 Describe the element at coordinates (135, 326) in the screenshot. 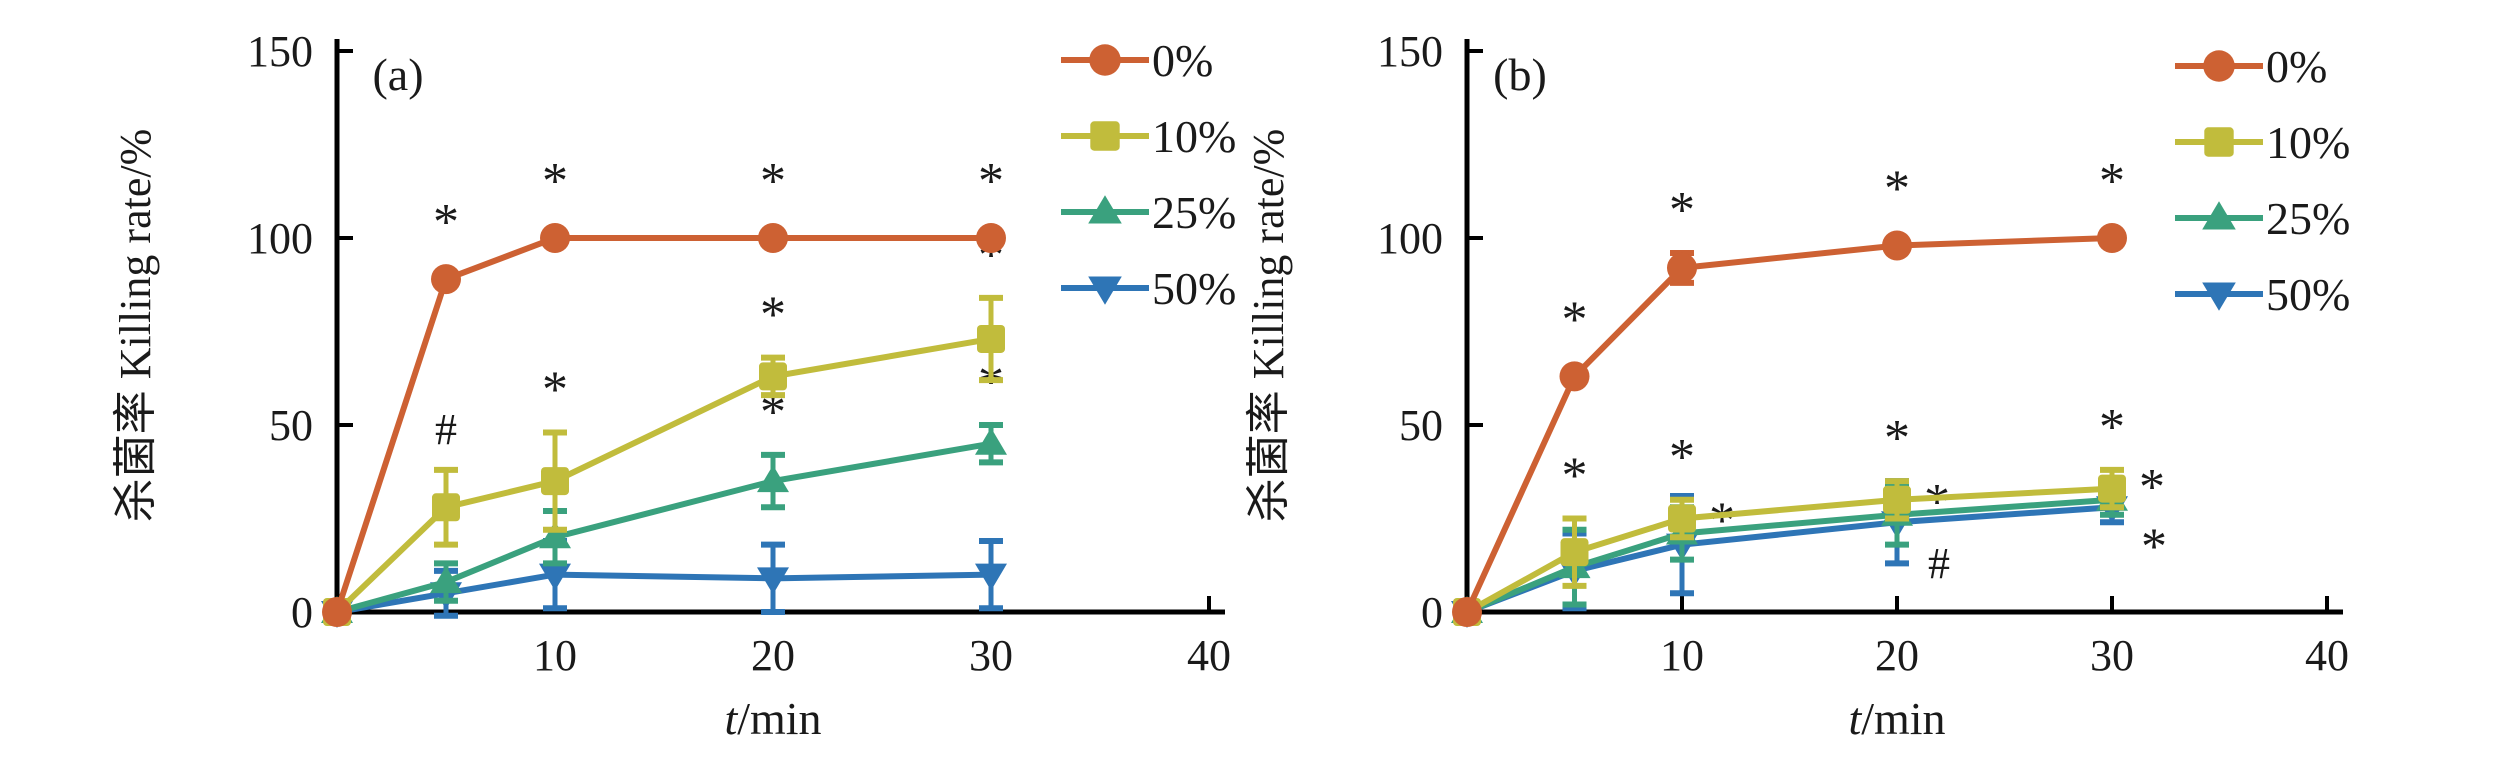

I see `y-axis-label: 杀菌率 Killing rate/%` at that location.